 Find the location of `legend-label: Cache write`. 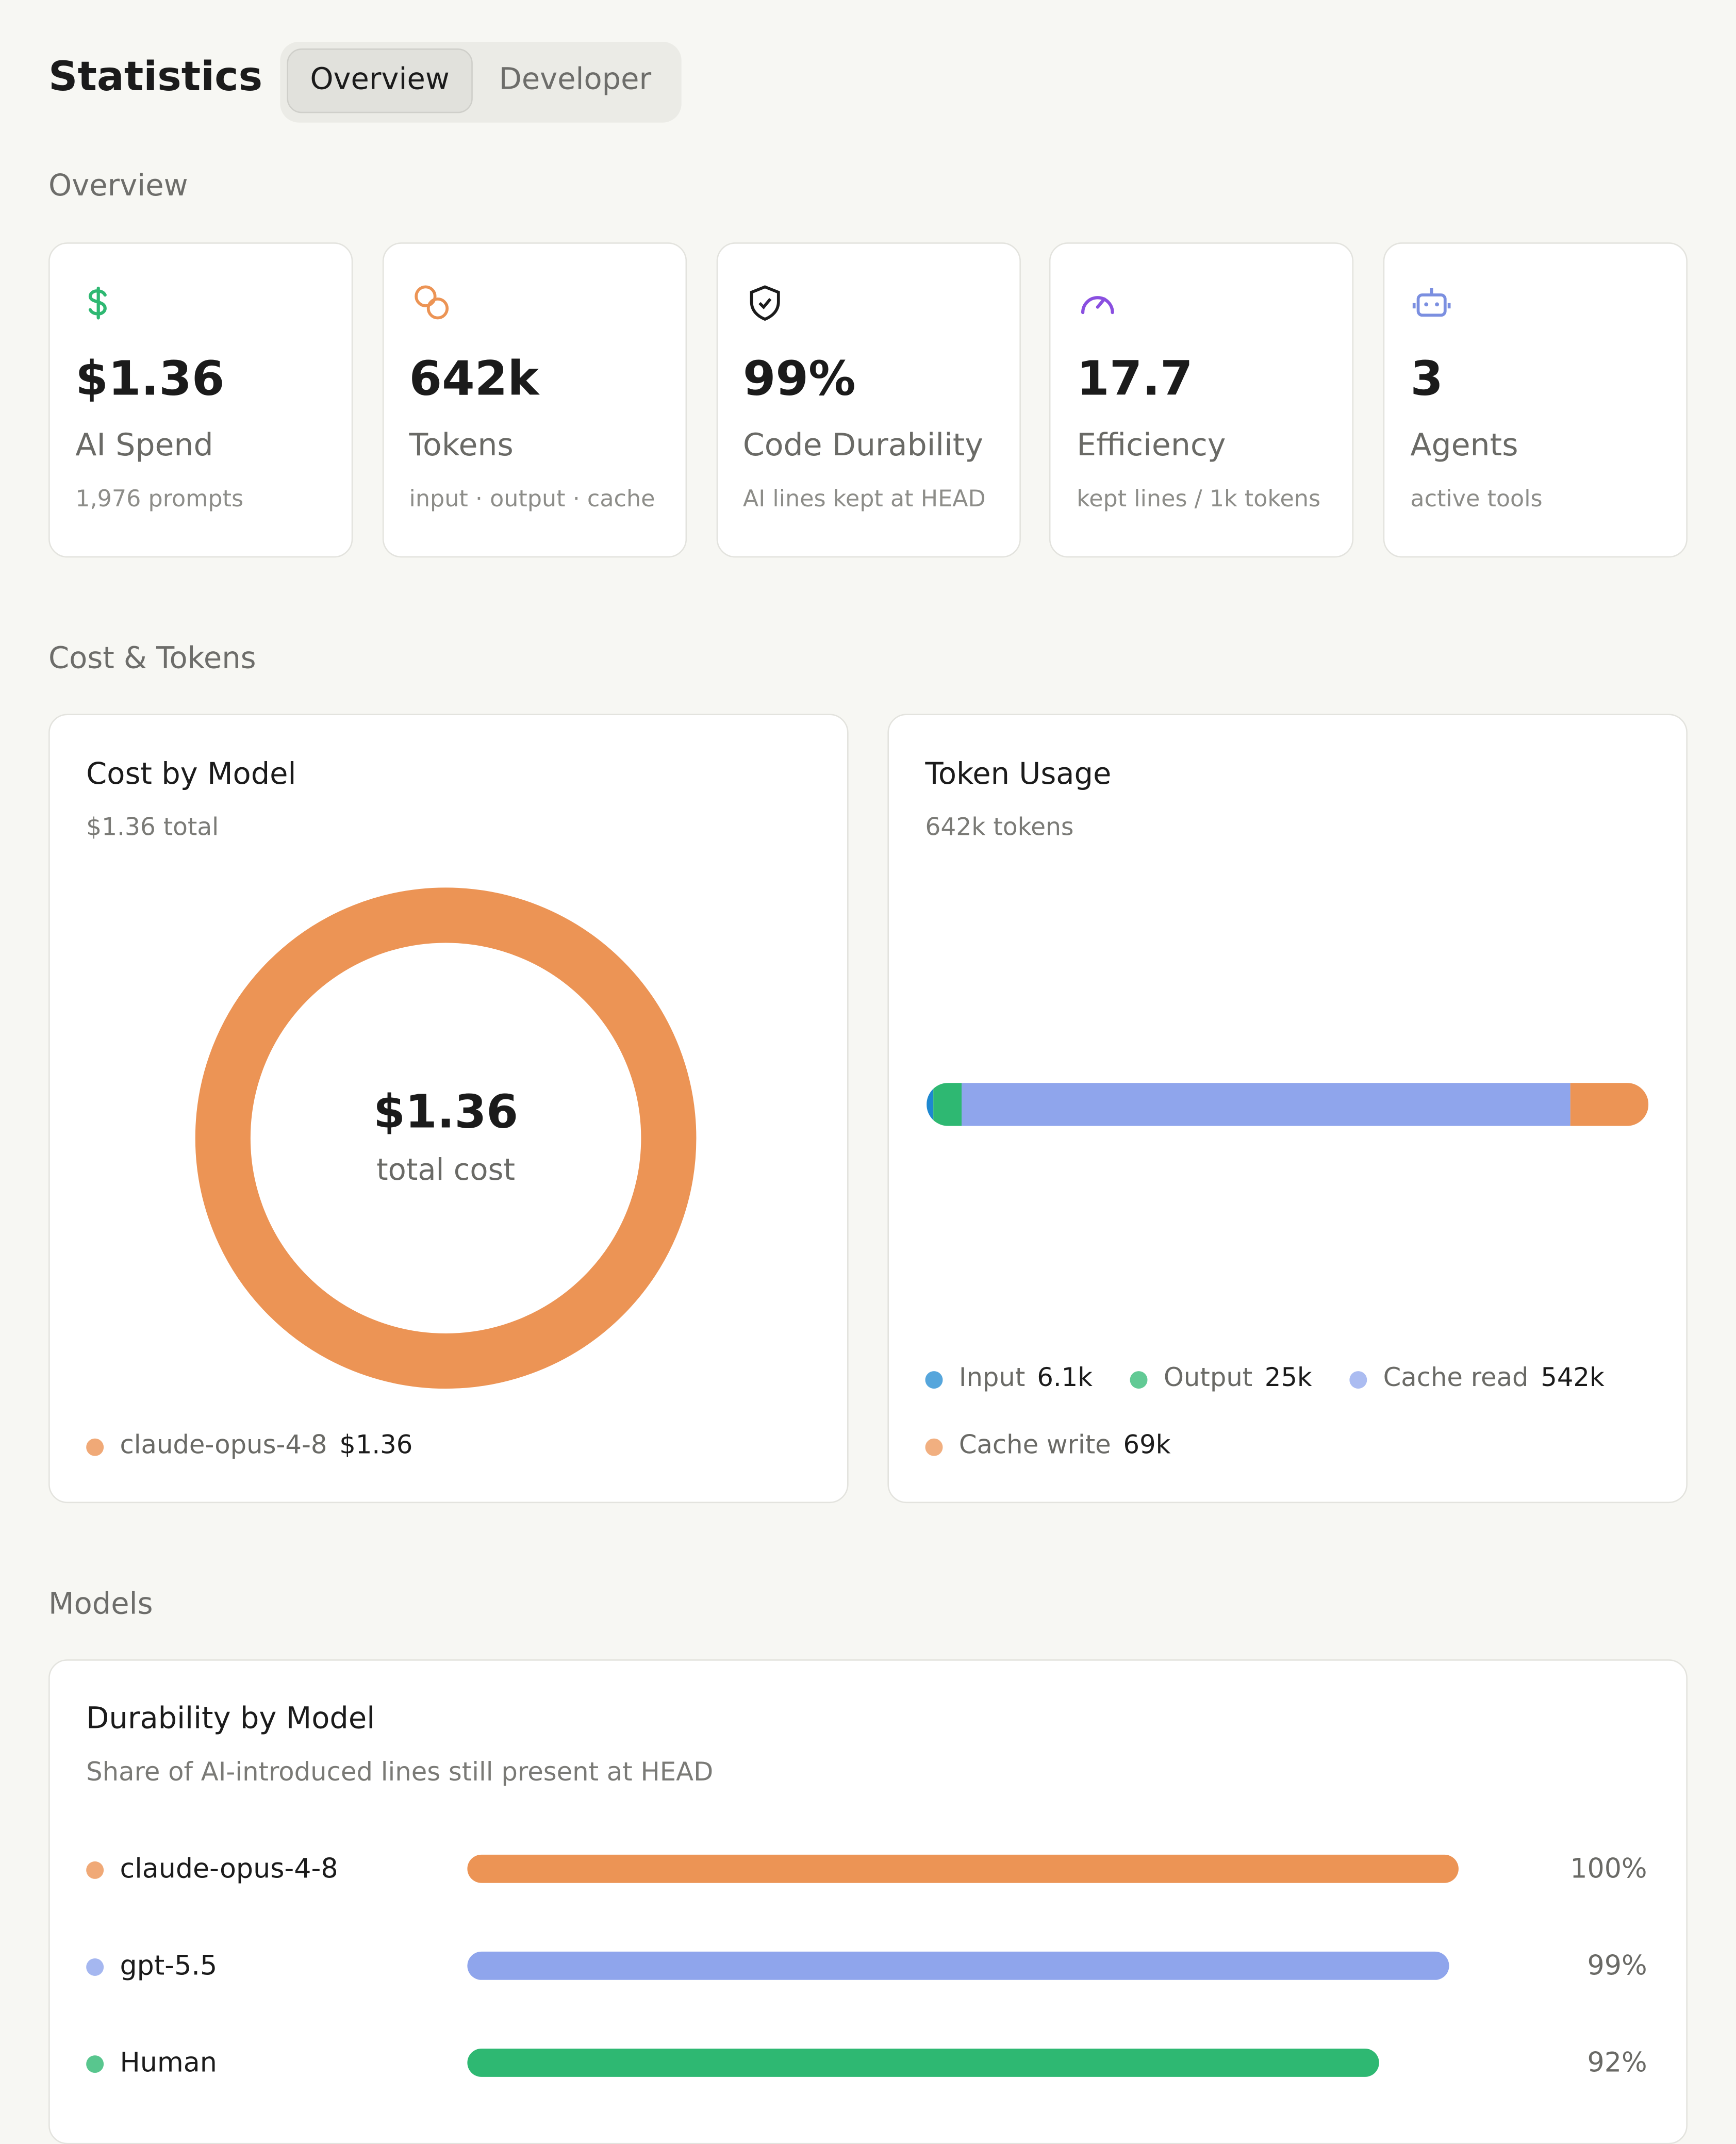

legend-label: Cache write is located at coordinates (1034, 1445).